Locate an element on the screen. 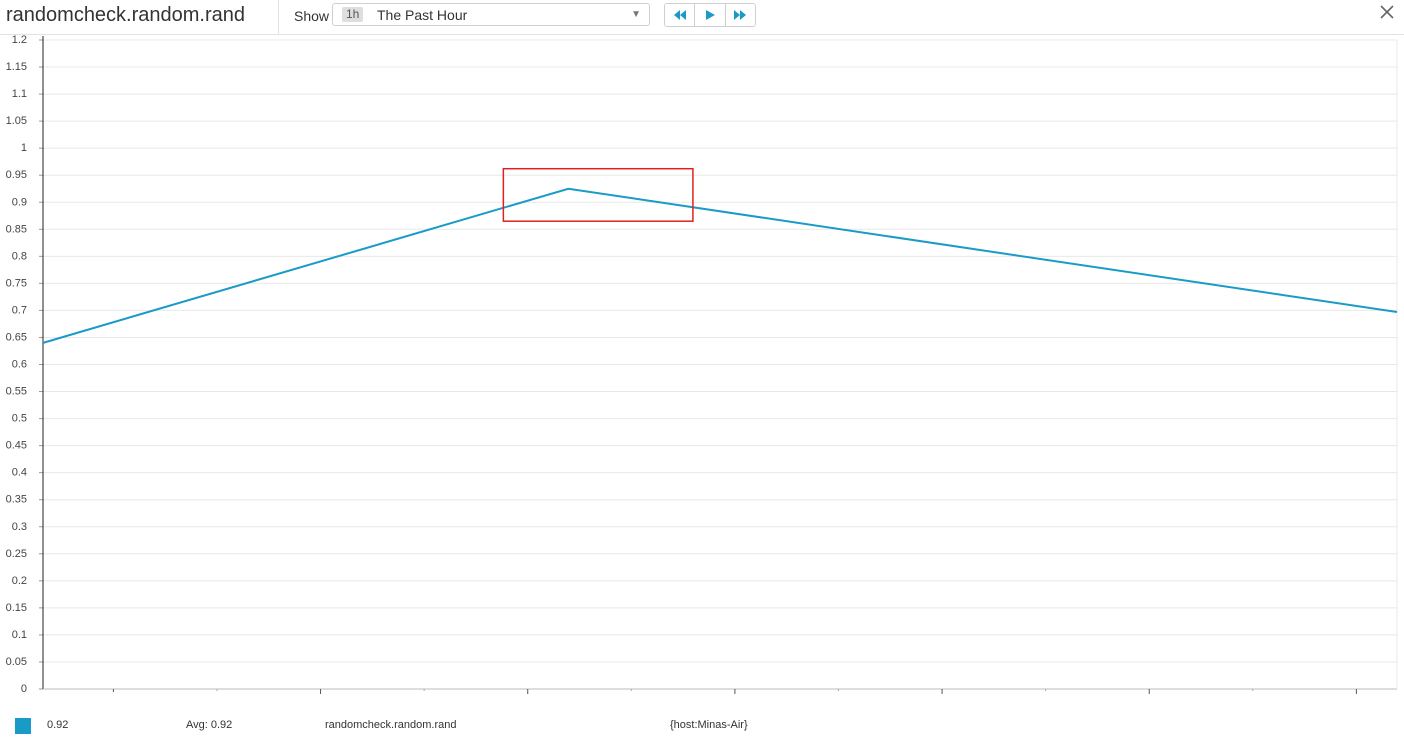  highlight-box is located at coordinates (598, 194).